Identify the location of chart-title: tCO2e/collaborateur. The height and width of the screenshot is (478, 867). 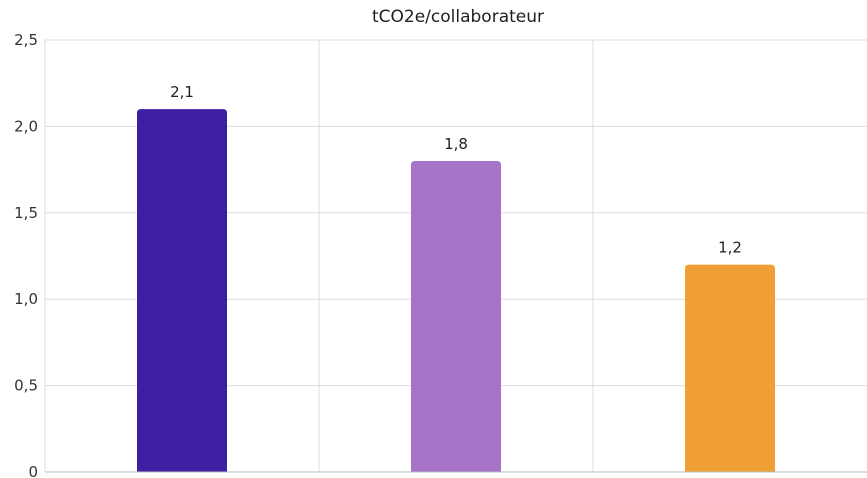
(458, 17).